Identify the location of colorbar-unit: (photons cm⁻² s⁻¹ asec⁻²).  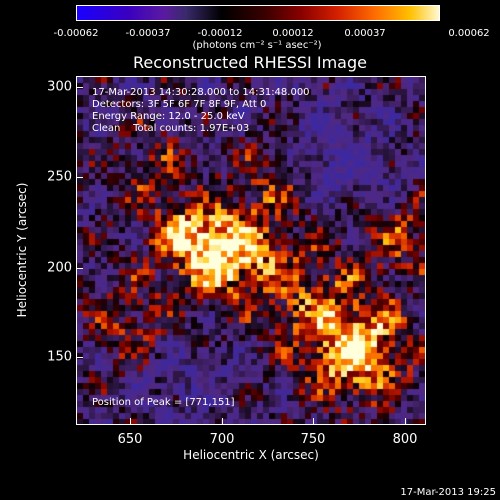
(257, 45).